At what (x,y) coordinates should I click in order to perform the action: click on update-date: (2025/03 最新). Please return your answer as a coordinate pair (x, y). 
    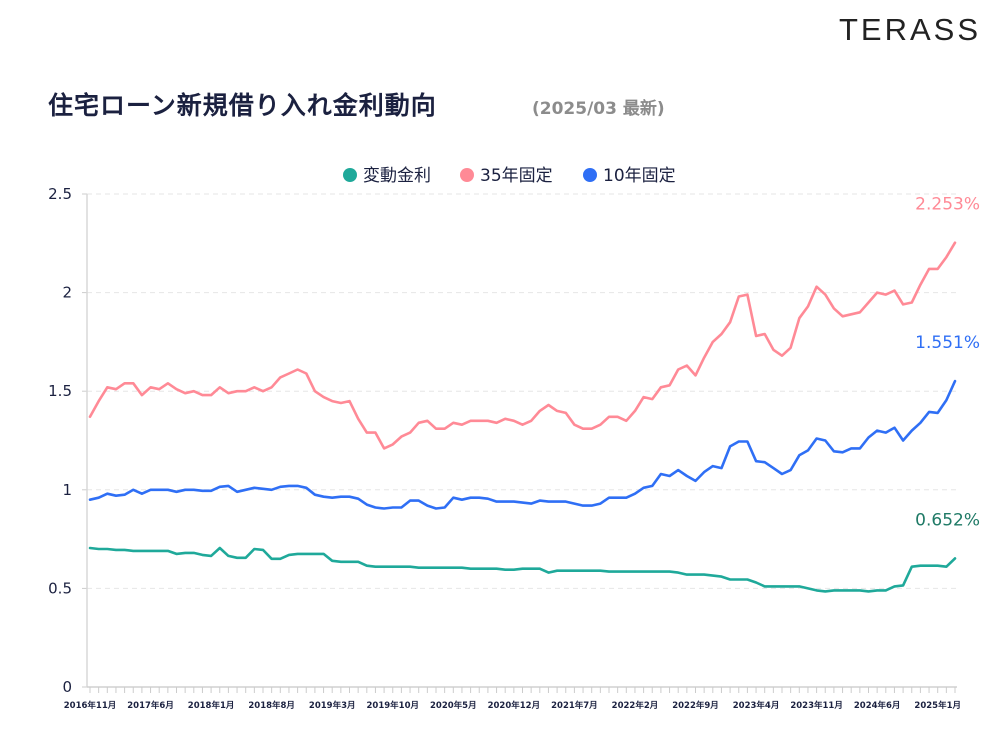
    Looking at the image, I should click on (598, 109).